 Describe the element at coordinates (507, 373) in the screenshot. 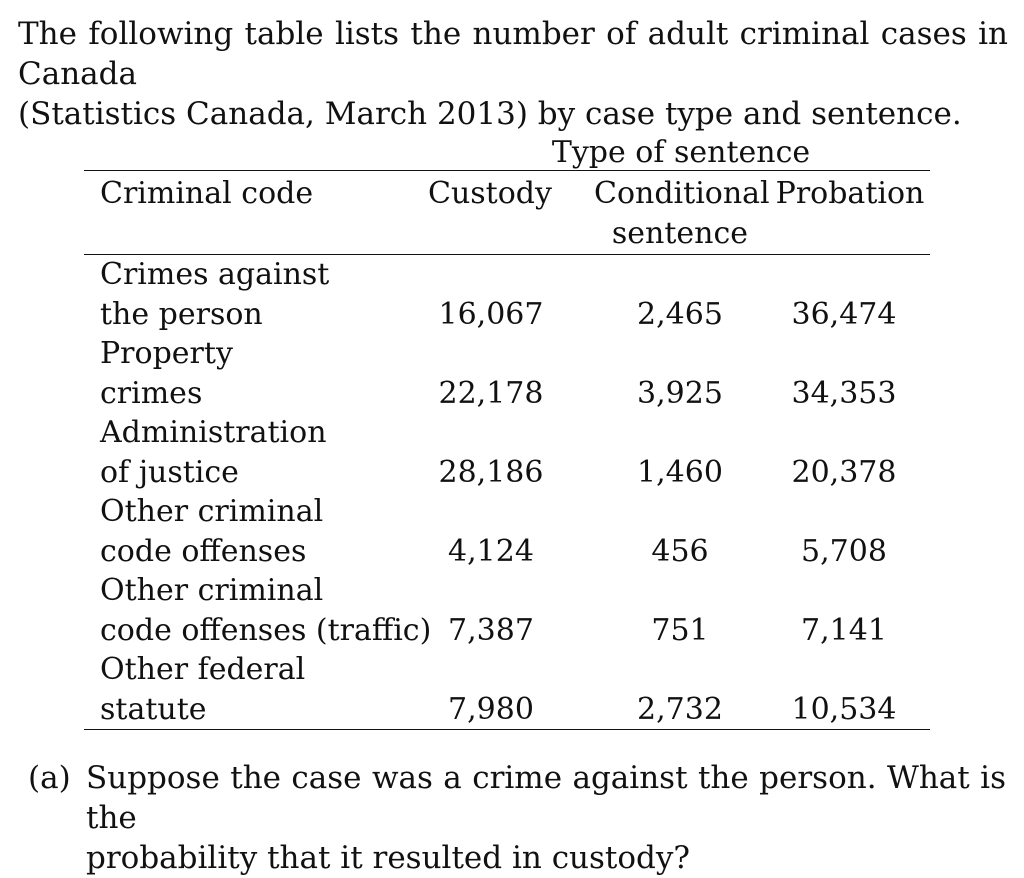

I see `table-row: Property crimes 22,178 3,925 34,353` at that location.